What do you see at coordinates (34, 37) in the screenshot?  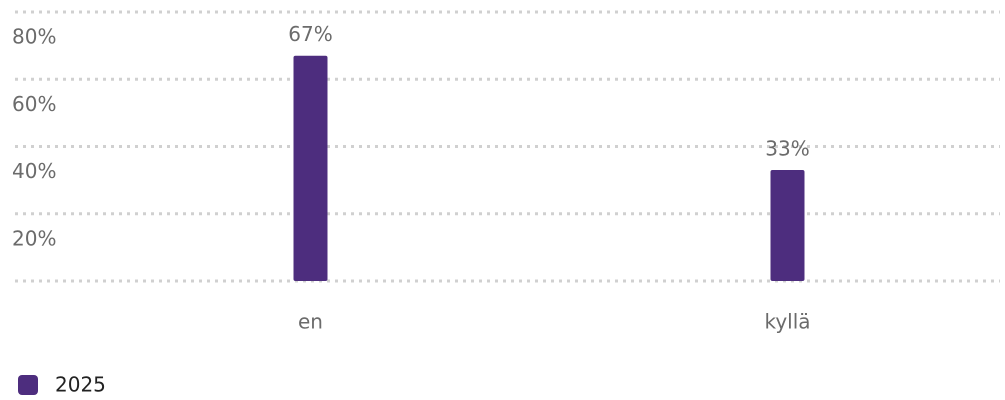 I see `y-tick-label: 80%` at bounding box center [34, 37].